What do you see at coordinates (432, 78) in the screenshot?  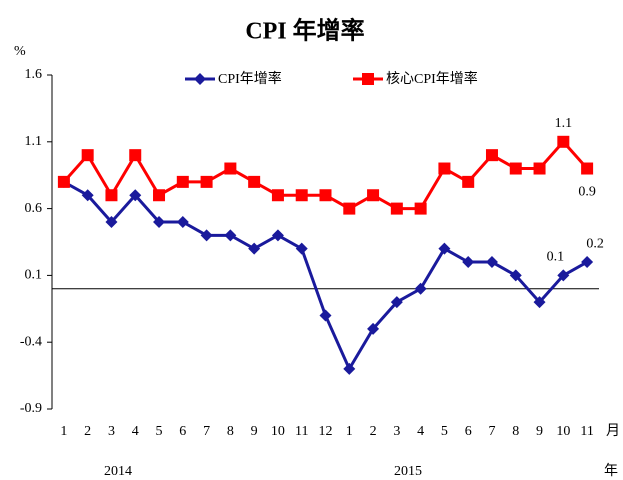 I see `legend-label: 核心CPI年增率` at bounding box center [432, 78].